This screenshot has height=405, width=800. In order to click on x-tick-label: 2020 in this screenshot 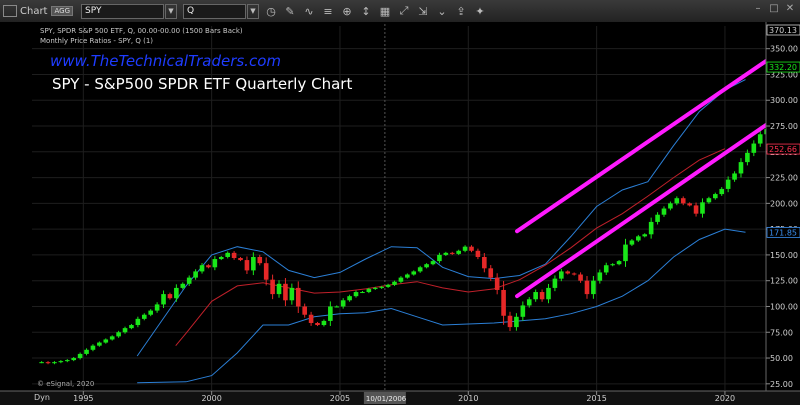, I will do `click(725, 398)`.